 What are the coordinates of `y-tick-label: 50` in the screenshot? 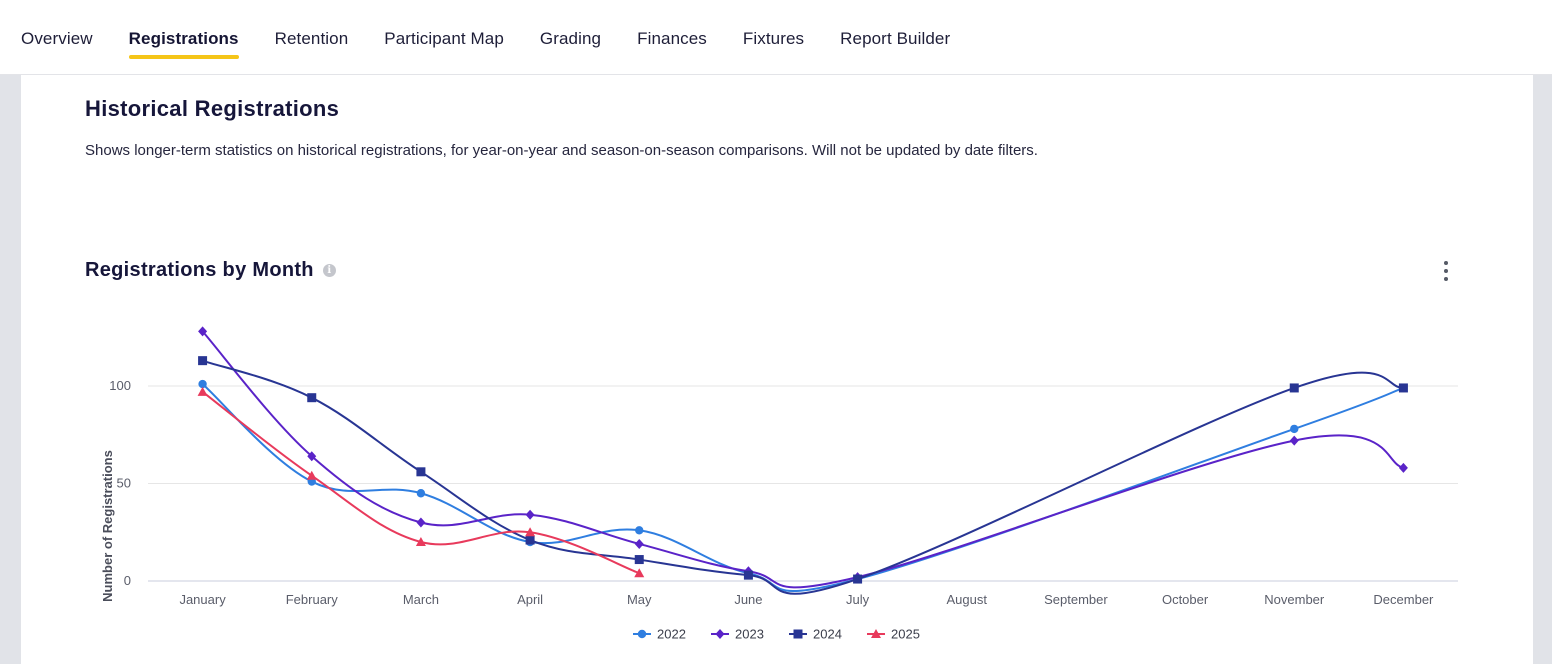 It's located at (124, 483).